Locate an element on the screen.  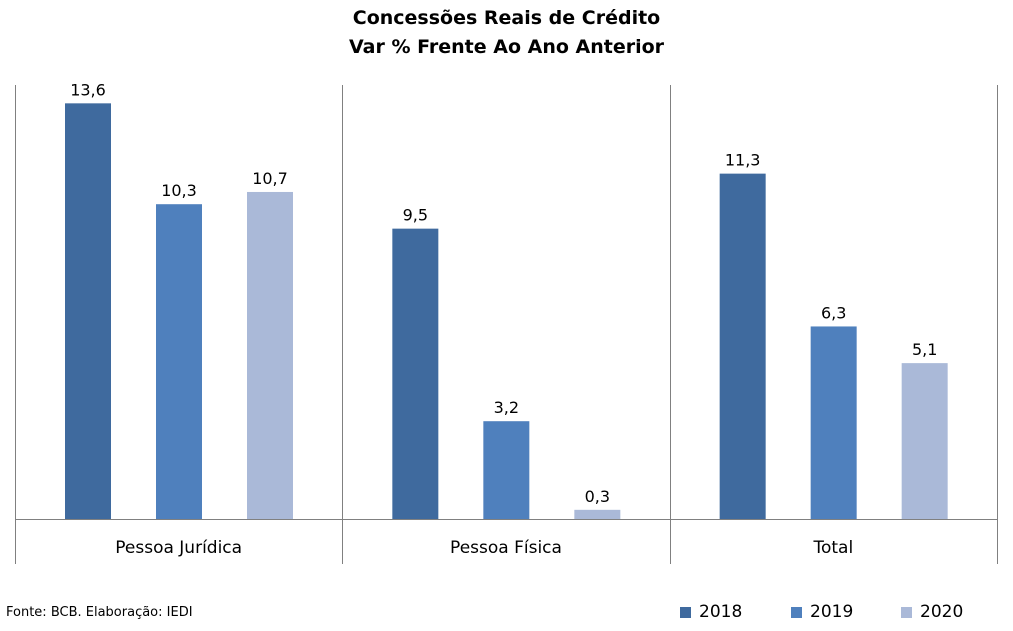
chart-title: Concessões Reais de Crédito is located at coordinates (506, 18).